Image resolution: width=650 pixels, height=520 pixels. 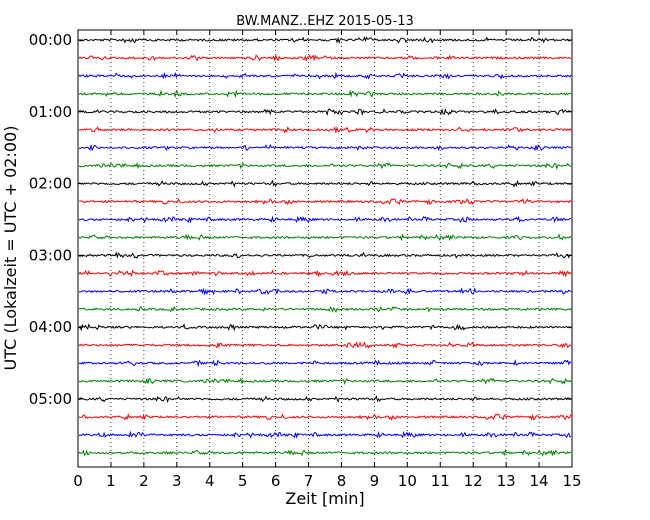 I want to click on y-tick-label: 03:00, so click(x=50, y=255).